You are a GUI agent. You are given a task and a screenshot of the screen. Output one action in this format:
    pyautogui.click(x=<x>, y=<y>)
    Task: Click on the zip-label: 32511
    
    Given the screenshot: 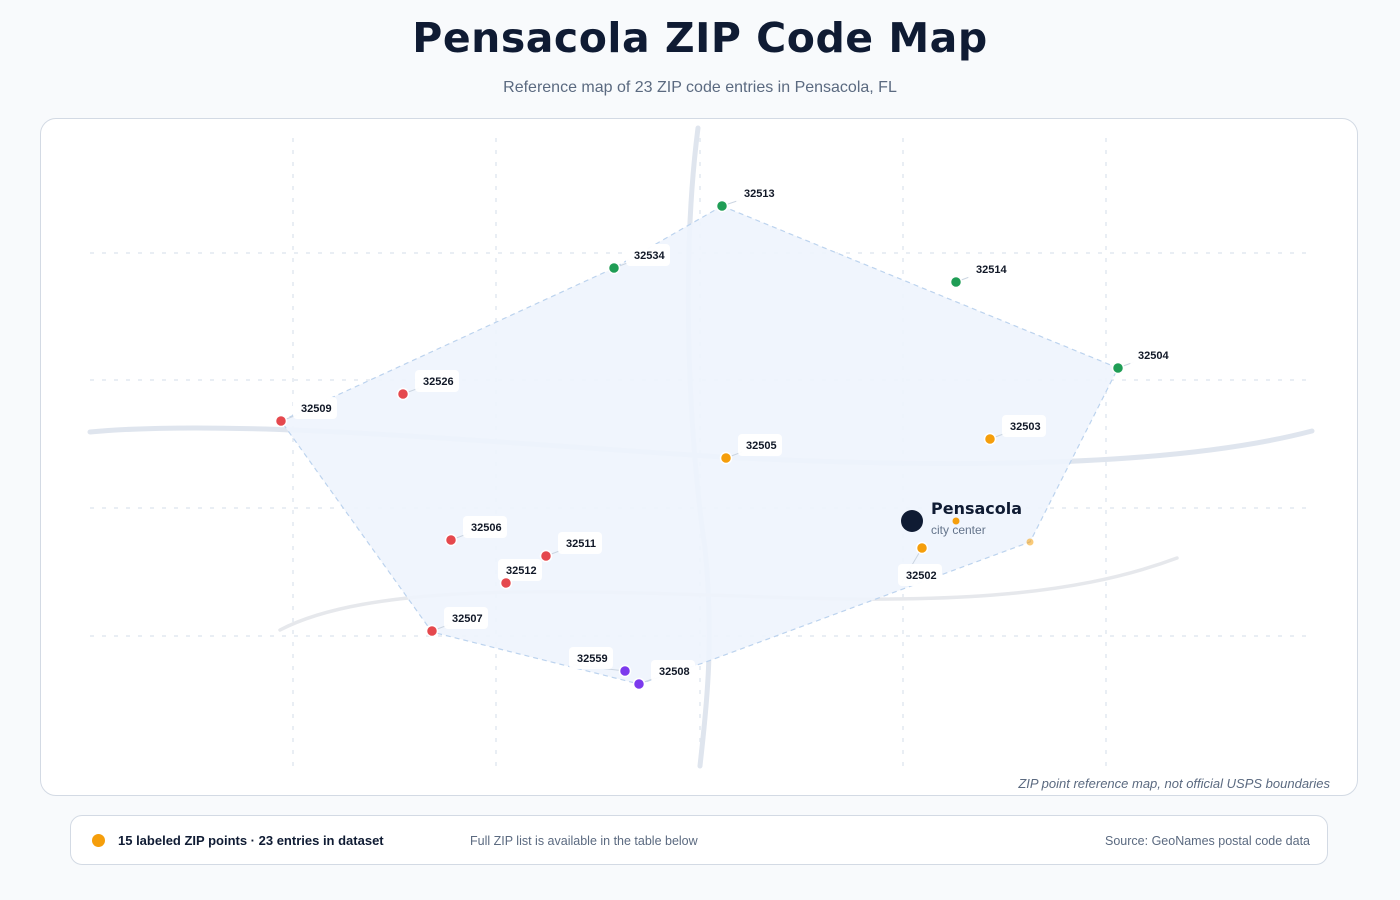 What is the action you would take?
    pyautogui.click(x=581, y=544)
    